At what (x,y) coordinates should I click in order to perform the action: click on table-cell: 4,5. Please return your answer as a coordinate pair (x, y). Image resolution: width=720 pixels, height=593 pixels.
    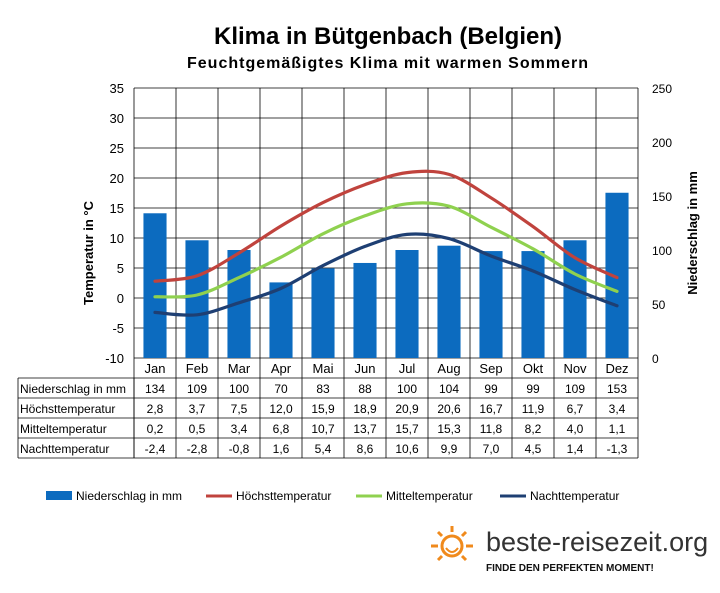
    Looking at the image, I should click on (533, 449).